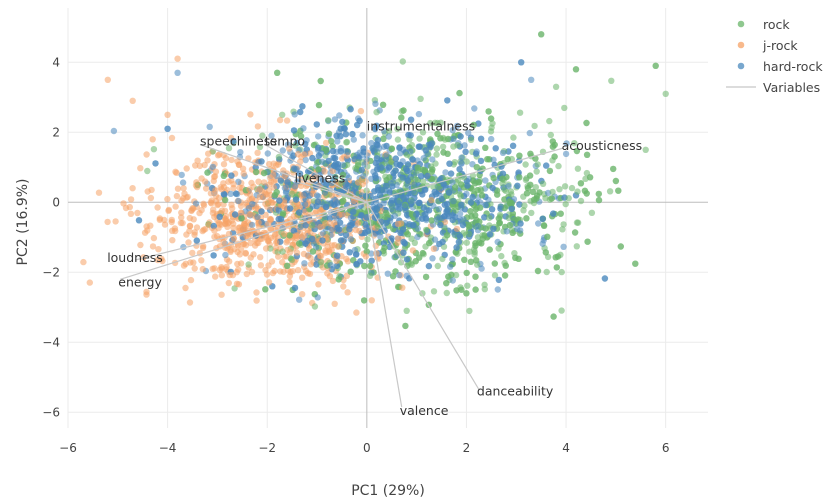  I want to click on legend-item-hard-rock: hard-rock, so click(780, 66).